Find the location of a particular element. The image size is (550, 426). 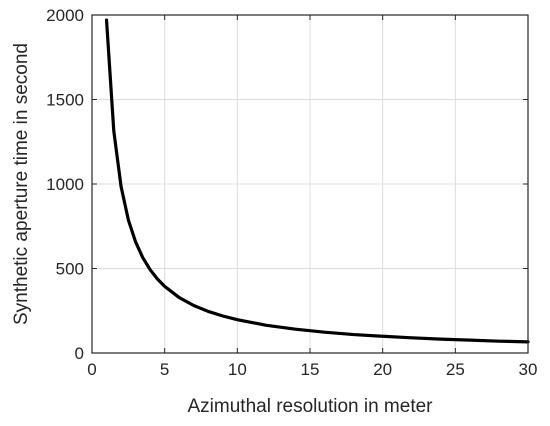

x-tick-label: 0 is located at coordinates (91, 369).